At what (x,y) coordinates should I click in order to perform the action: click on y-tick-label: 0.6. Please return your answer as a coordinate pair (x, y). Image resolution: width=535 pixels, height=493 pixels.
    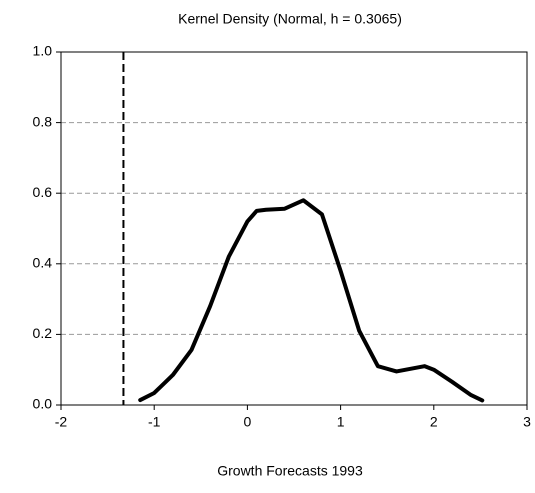
    Looking at the image, I should click on (43, 192).